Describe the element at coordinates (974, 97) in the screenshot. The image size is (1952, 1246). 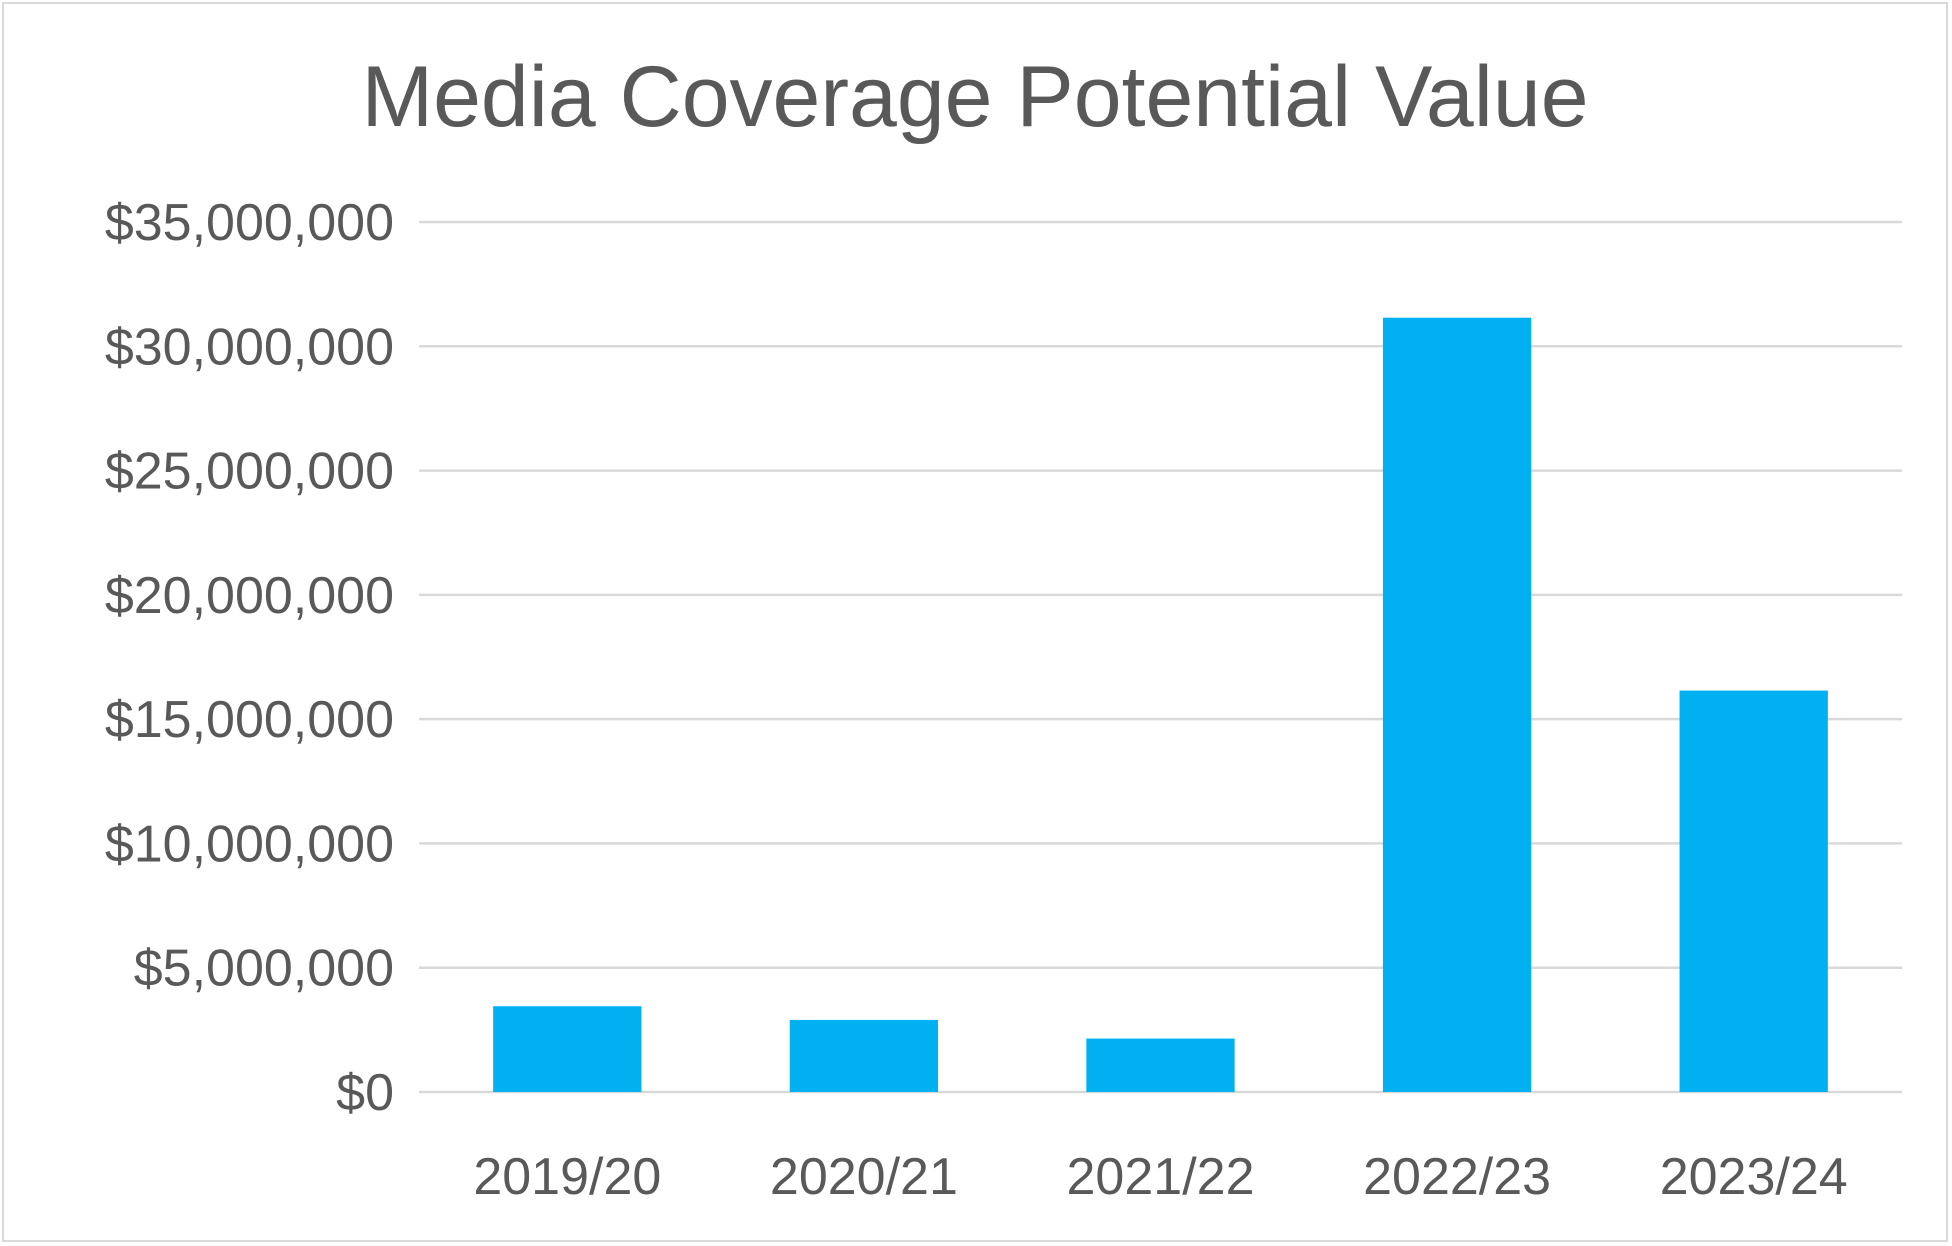
I see `chart-title: Media Coverage Potential Value` at that location.